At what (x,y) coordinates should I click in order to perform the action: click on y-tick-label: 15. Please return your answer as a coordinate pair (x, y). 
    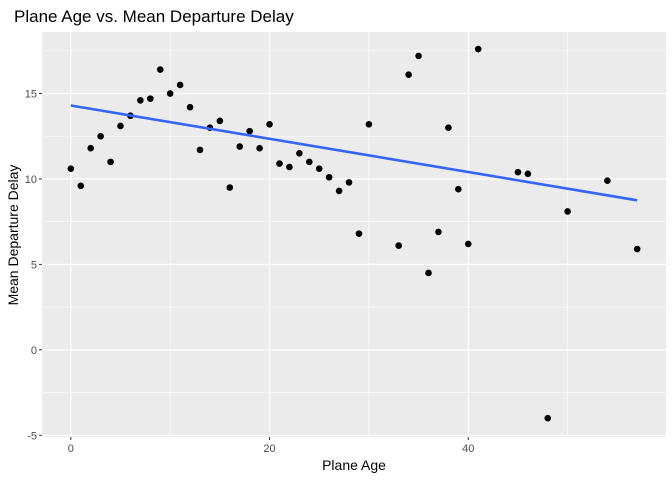
    Looking at the image, I should click on (31, 95).